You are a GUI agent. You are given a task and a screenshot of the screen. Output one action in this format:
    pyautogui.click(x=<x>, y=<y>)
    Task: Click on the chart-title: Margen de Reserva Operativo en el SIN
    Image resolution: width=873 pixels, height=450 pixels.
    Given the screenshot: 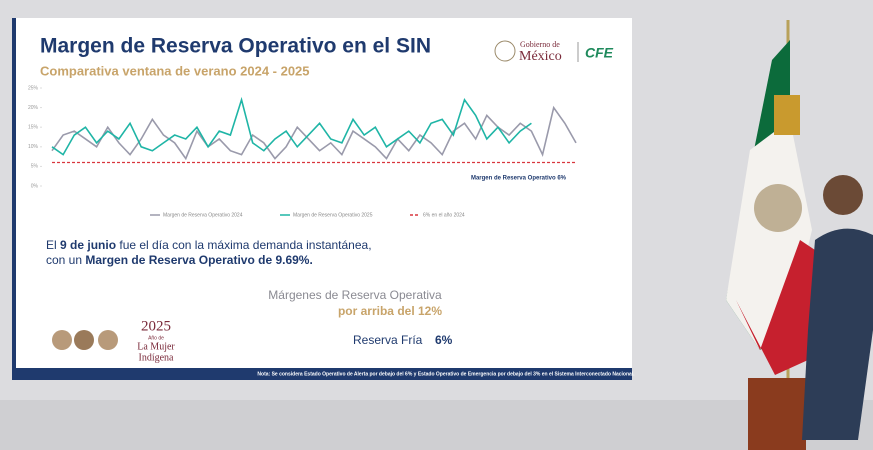 What is the action you would take?
    pyautogui.click(x=235, y=46)
    